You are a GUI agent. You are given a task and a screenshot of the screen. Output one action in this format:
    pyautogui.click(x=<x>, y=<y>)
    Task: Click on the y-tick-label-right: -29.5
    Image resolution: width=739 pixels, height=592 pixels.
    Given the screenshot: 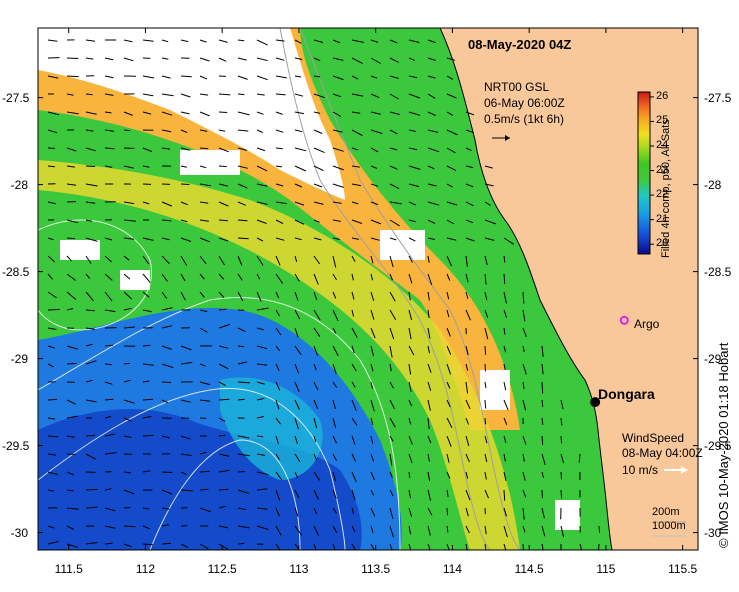 What is the action you would take?
    pyautogui.click(x=718, y=445)
    